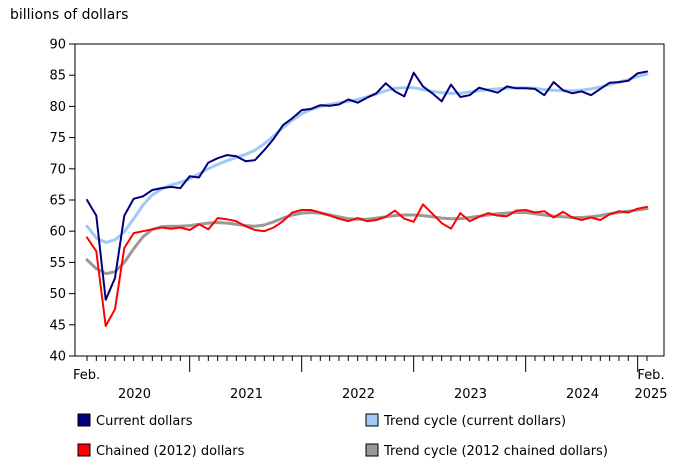 This screenshot has height=471, width=678. What do you see at coordinates (57, 76) in the screenshot?
I see `y-tick-label: 85` at bounding box center [57, 76].